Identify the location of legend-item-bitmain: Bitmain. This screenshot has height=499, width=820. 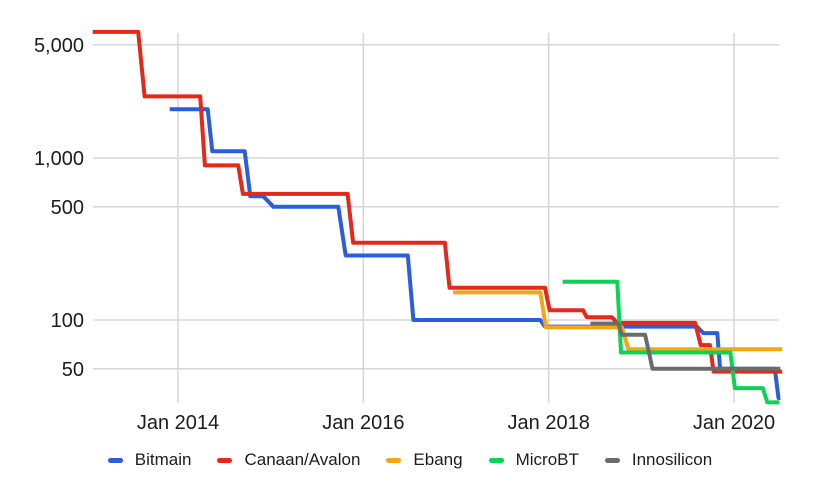
(149, 460).